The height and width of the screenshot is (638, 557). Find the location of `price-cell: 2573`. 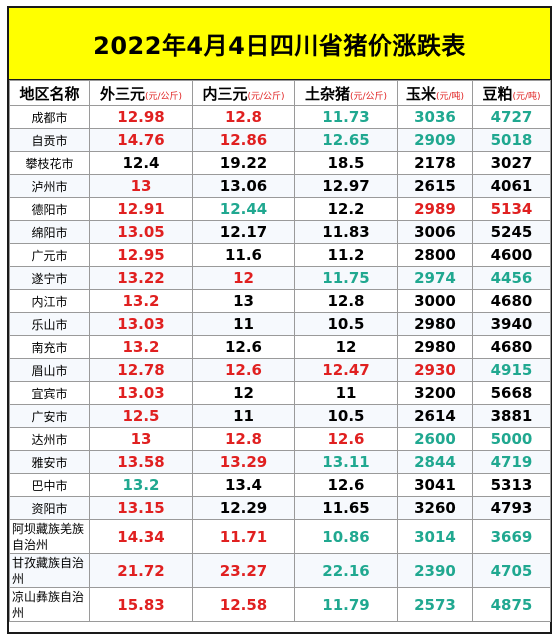

price-cell: 2573 is located at coordinates (435, 604).